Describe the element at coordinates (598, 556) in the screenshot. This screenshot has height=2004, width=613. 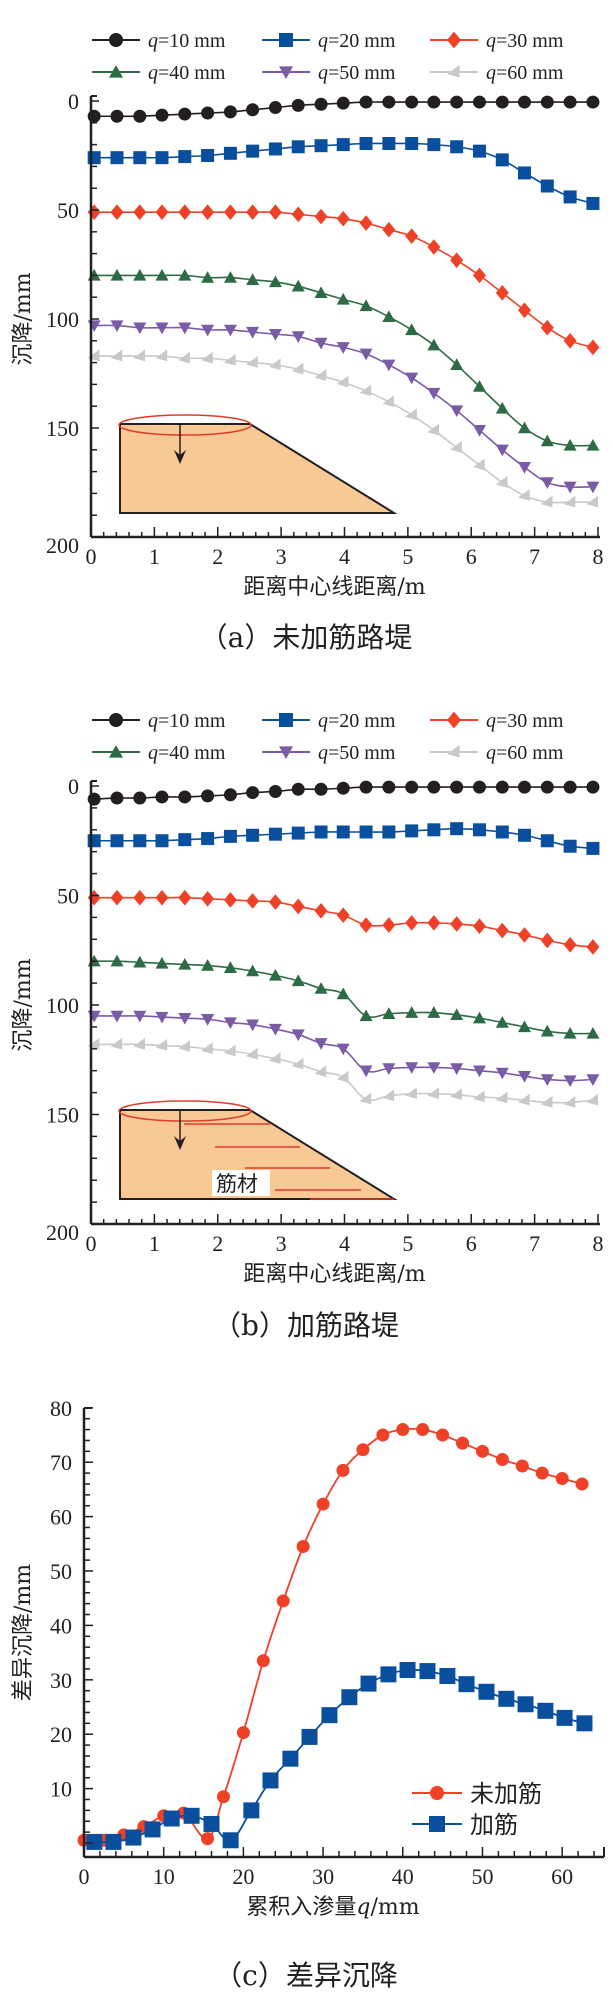
I see `x-tick-label: 8` at that location.